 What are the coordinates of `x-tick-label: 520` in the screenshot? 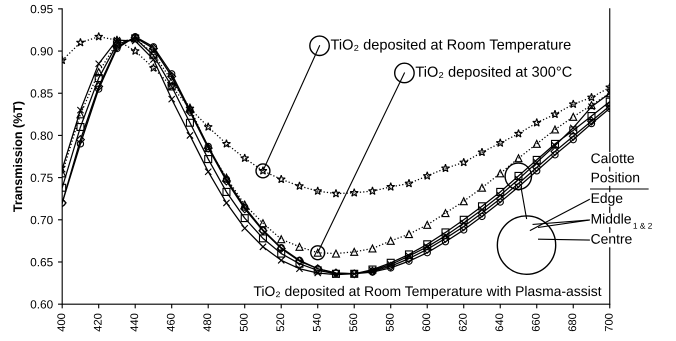 It's located at (280, 323).